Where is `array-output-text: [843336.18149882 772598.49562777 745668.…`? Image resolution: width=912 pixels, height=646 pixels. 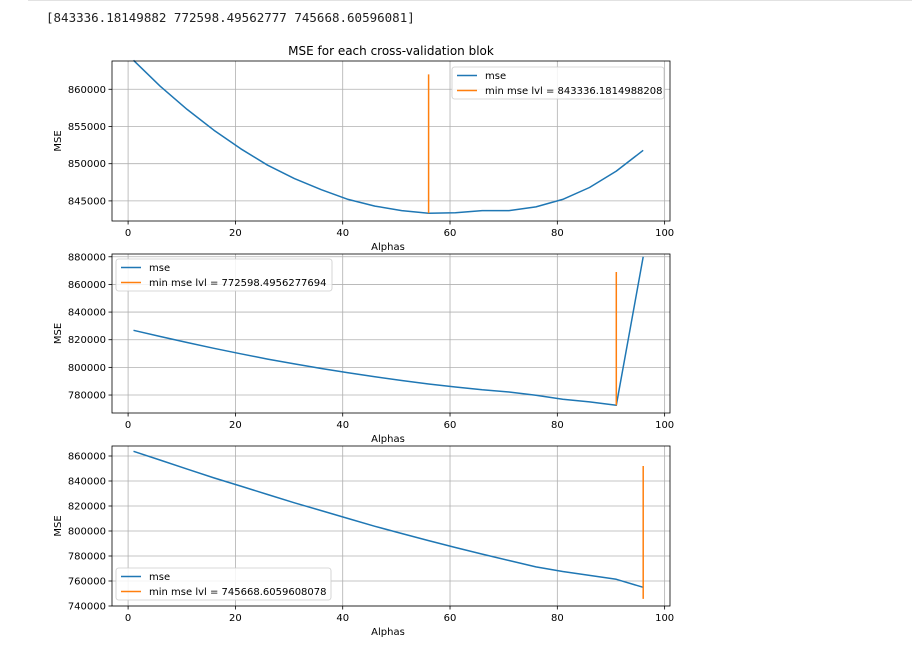
array-output-text: [843336.18149882 772598.49562777 745668.… is located at coordinates (230, 17).